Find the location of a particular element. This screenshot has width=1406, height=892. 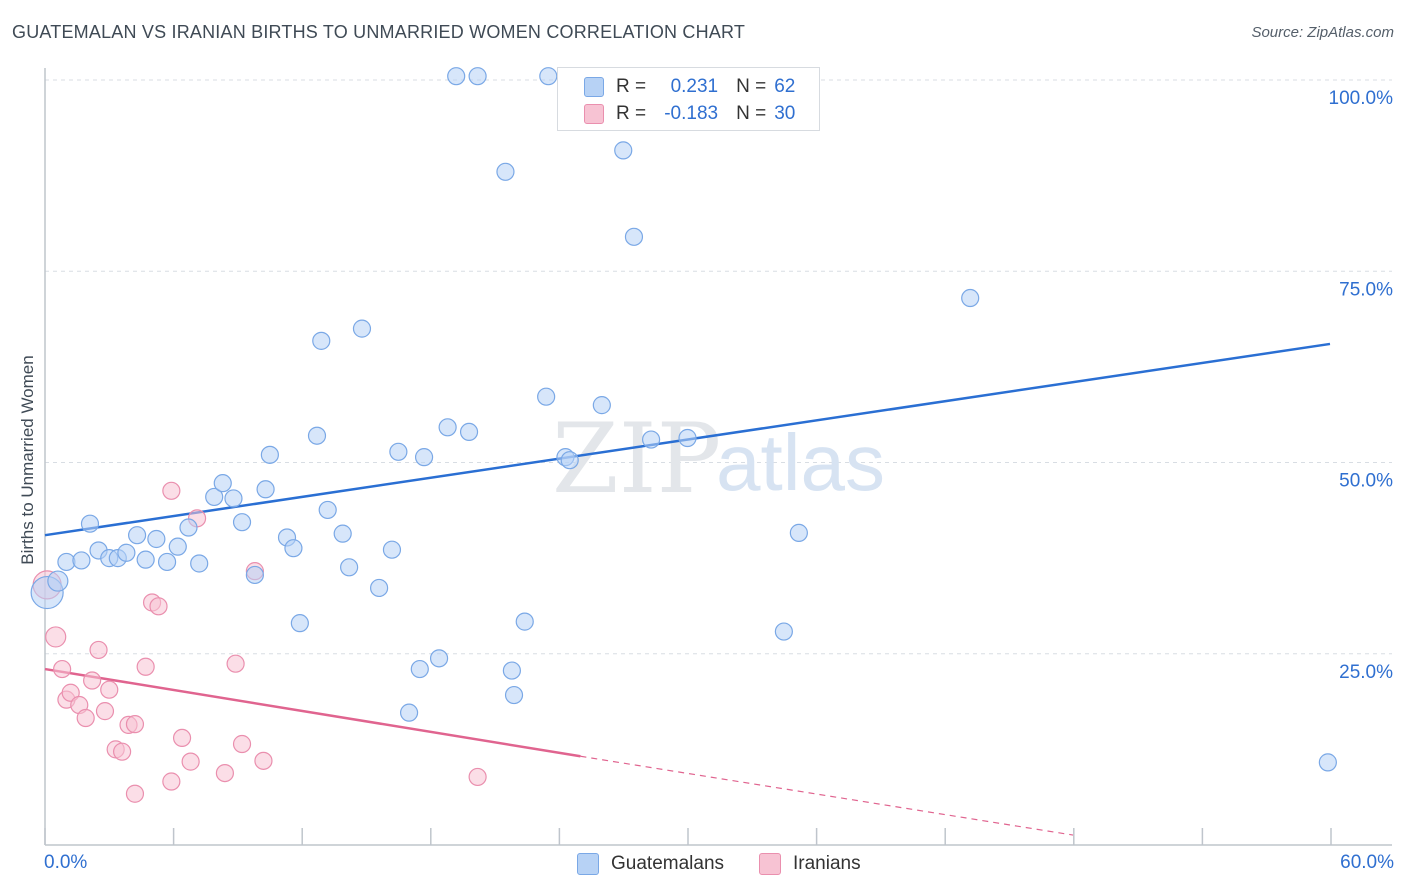

legend-swatch-blue is located at coordinates (594, 87).